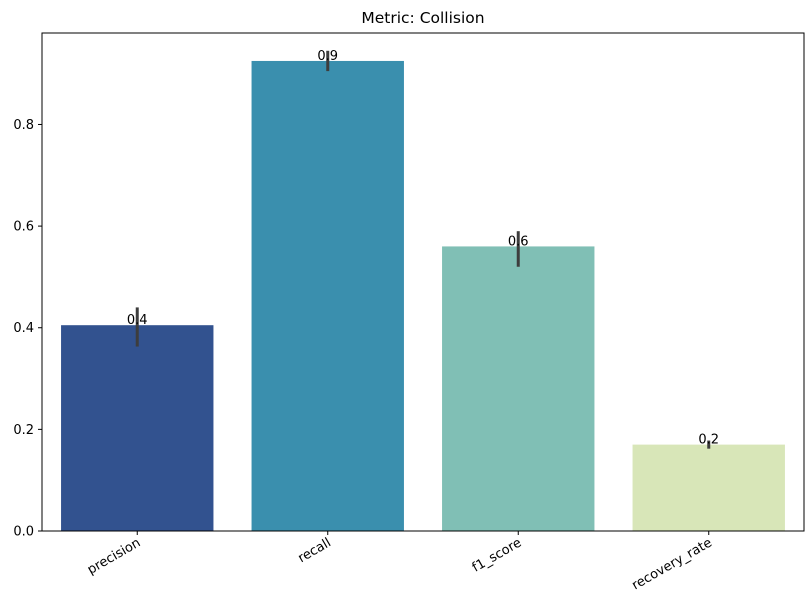 The image size is (811, 611). What do you see at coordinates (708, 487) in the screenshot?
I see `bar-recovery-rate` at bounding box center [708, 487].